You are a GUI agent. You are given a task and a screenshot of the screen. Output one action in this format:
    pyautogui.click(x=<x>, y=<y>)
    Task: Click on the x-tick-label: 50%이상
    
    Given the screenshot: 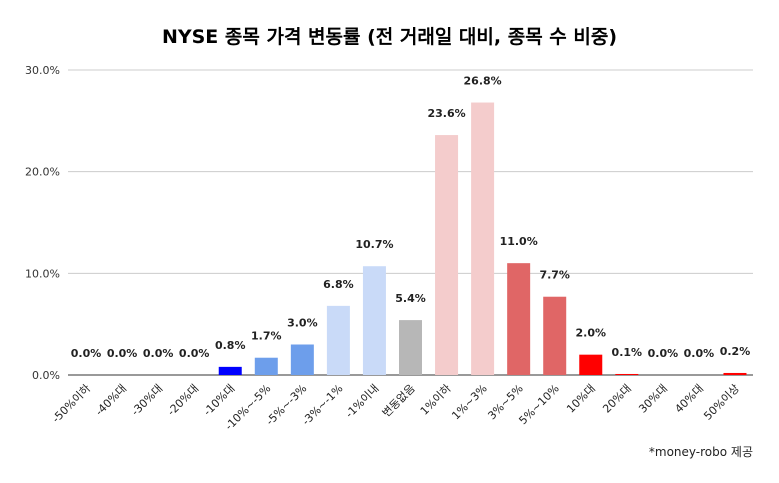 What is the action you would take?
    pyautogui.click(x=721, y=402)
    